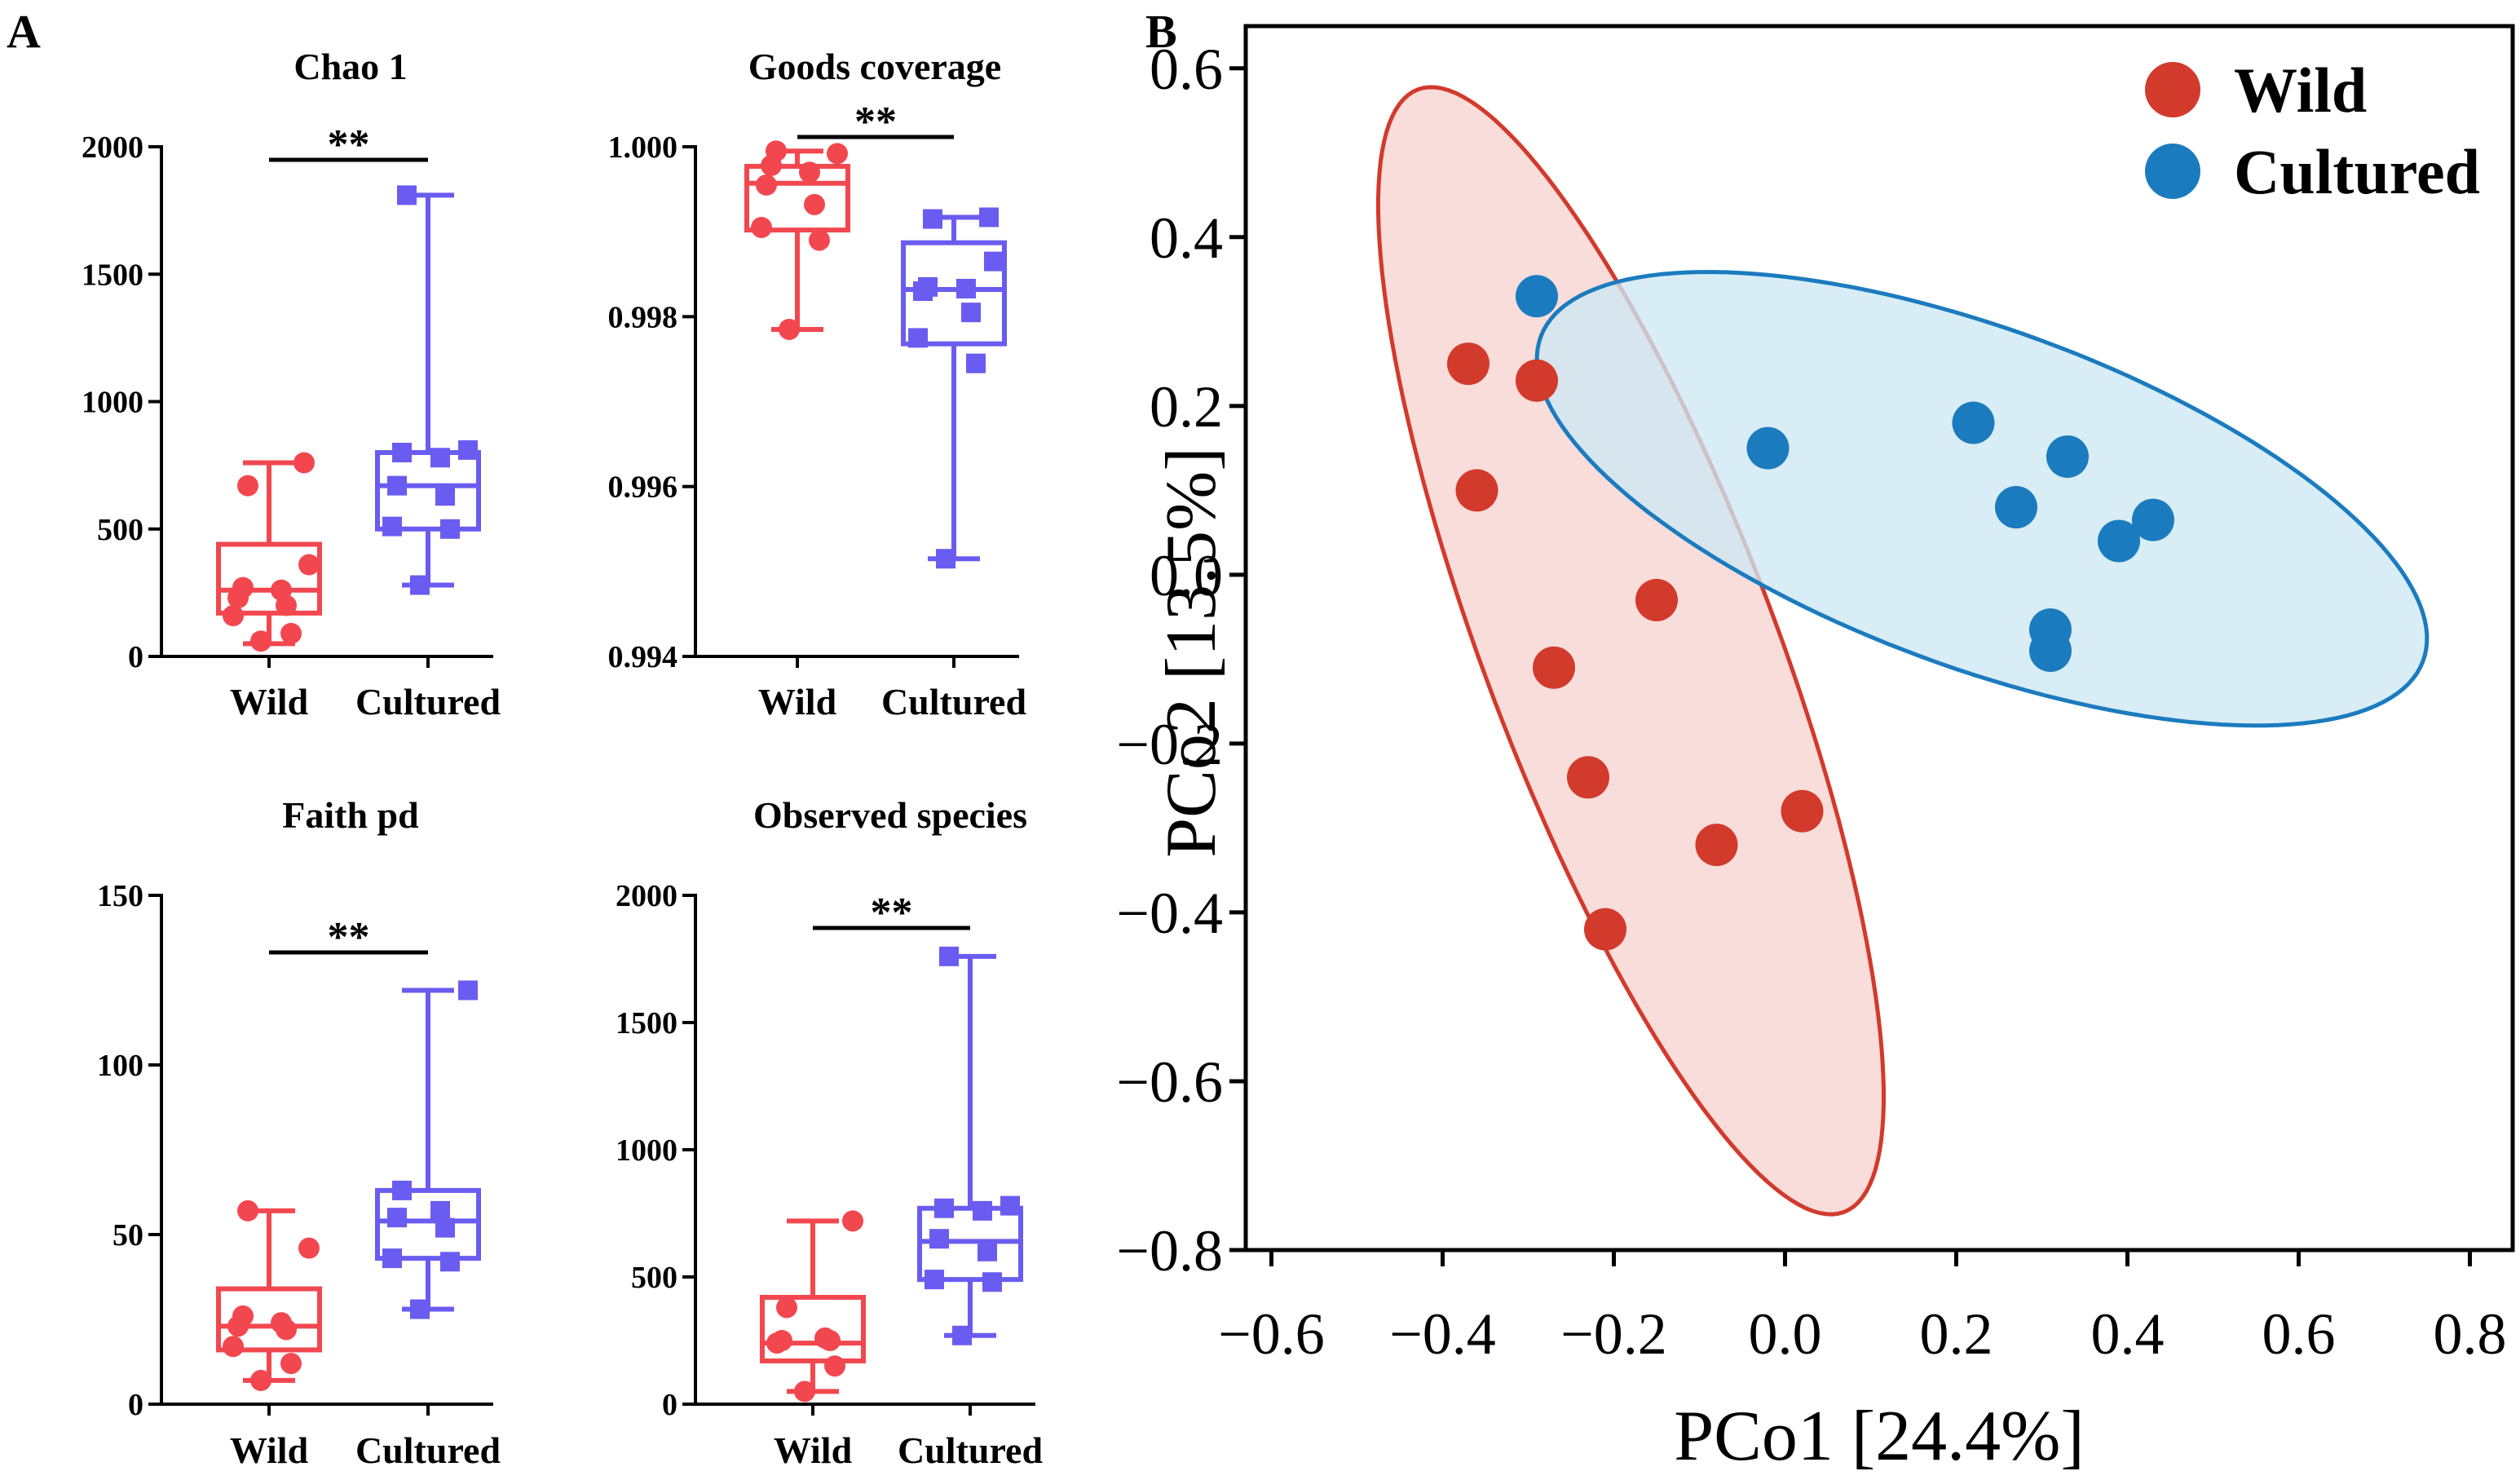 This screenshot has height=1480, width=2520. I want to click on x-tick-label: −0.4, so click(1443, 1334).